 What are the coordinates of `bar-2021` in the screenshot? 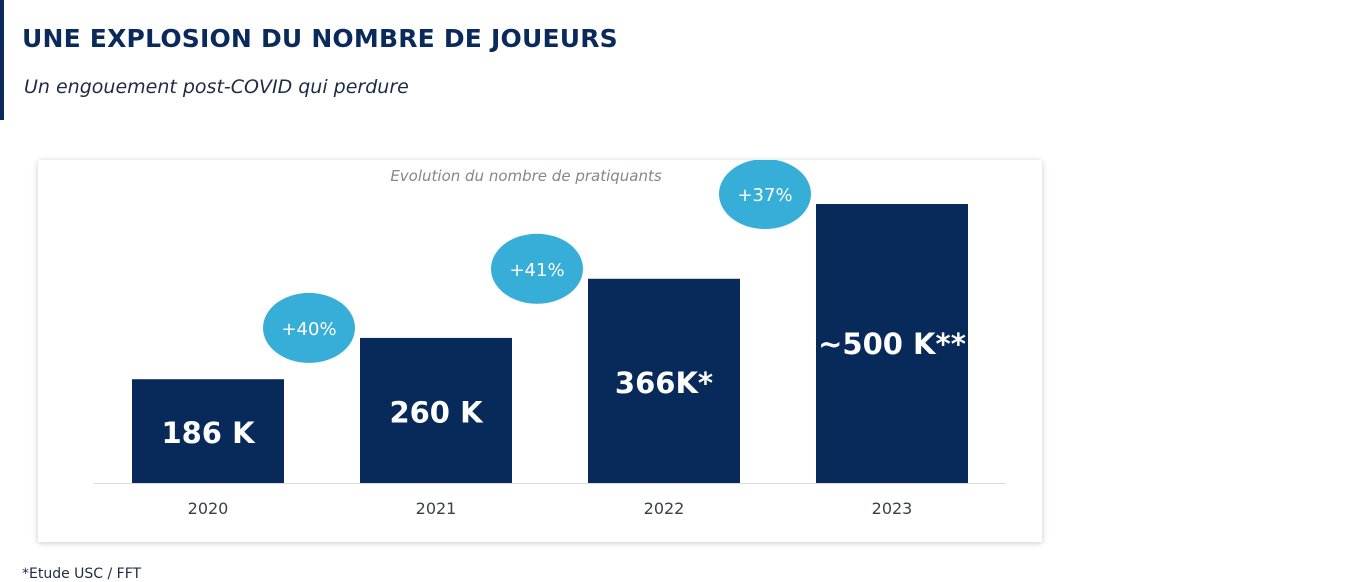 It's located at (436, 410).